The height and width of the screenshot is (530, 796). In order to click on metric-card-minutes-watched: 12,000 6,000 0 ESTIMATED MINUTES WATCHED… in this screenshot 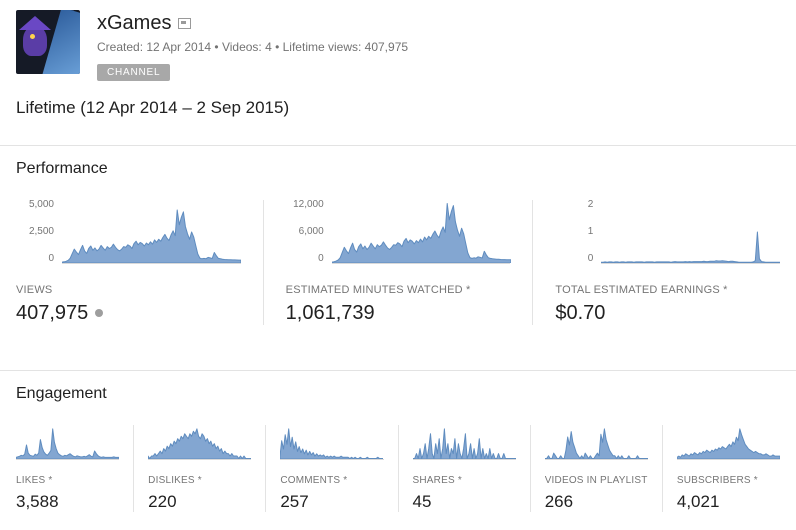, I will do `click(397, 262)`.